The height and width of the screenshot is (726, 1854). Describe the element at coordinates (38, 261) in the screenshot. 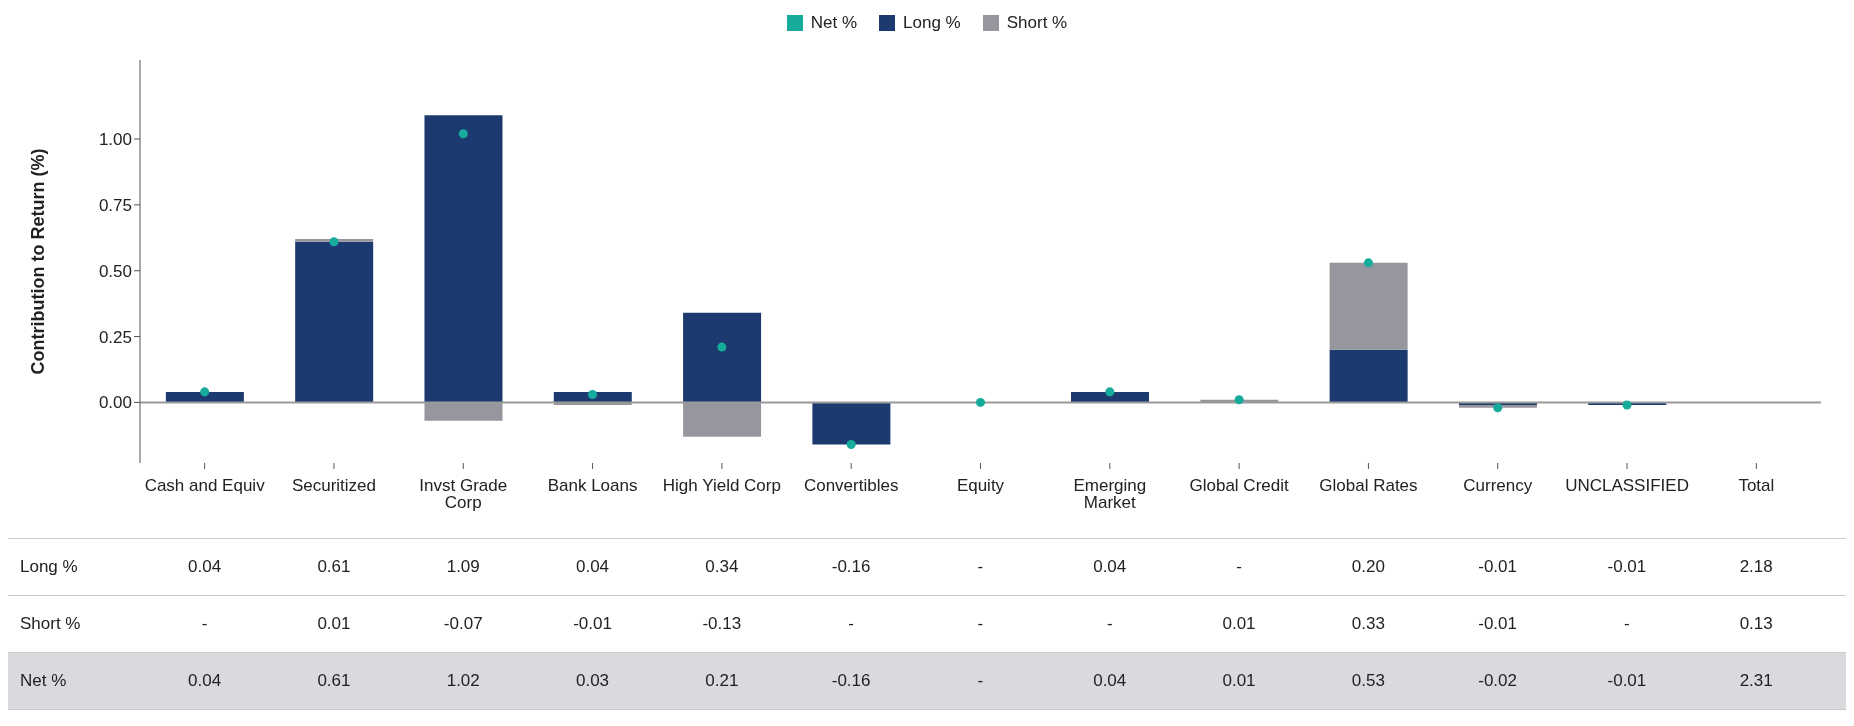

I see `y-axis-title: Contribution to Return (%)` at that location.